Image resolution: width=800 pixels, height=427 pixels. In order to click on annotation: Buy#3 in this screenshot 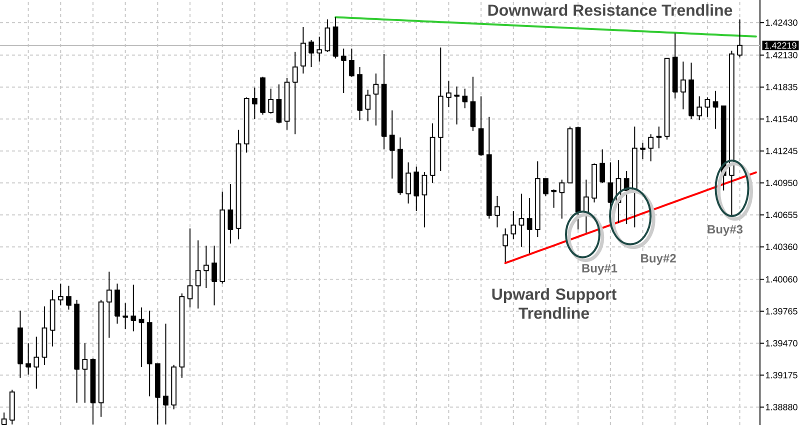, I will do `click(725, 230)`.